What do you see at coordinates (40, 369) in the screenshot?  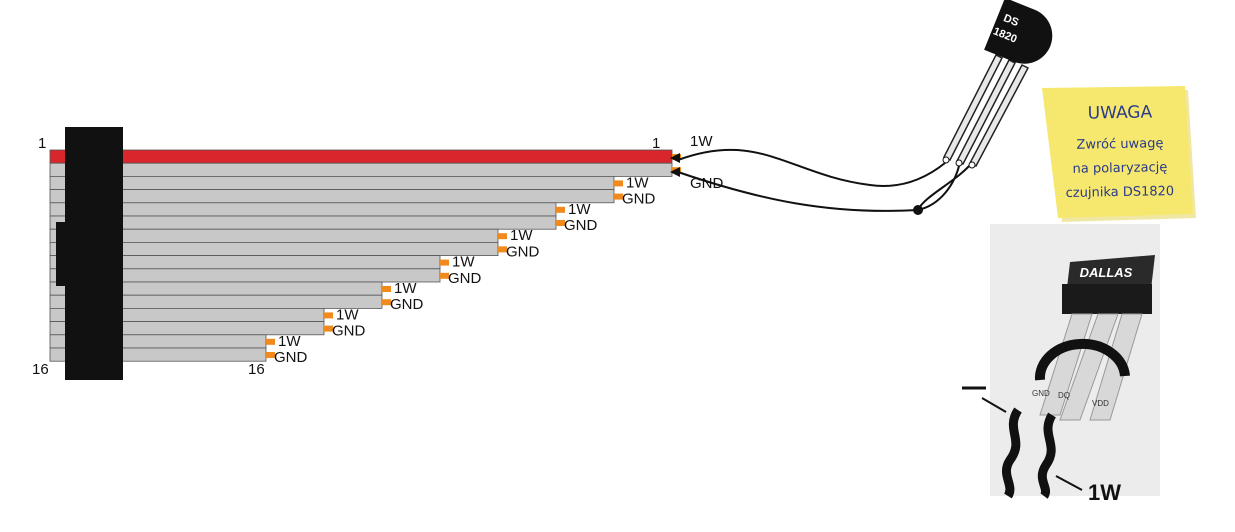 I see `pin-16-label: 16` at bounding box center [40, 369].